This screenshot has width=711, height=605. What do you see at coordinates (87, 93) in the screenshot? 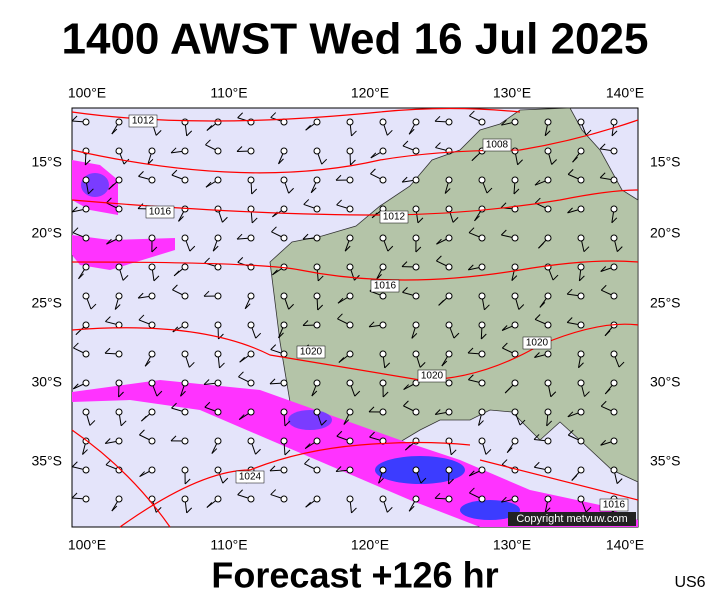
I see `lon-label: 100°E` at bounding box center [87, 93].